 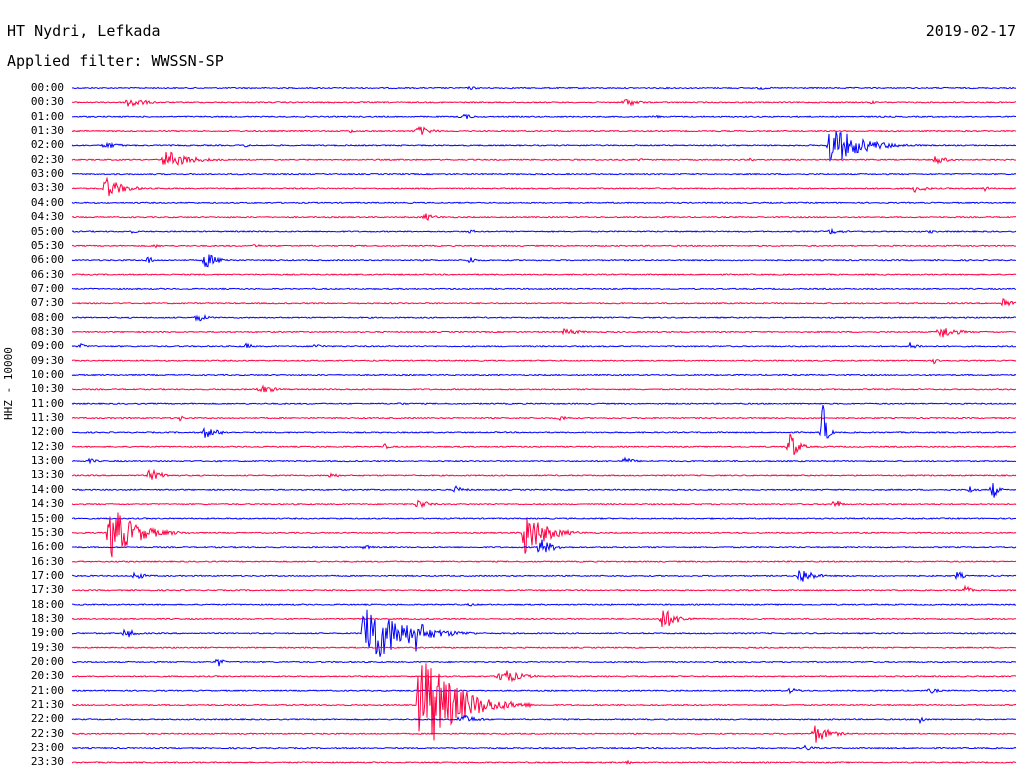 I want to click on time-label: 02:30, so click(x=47, y=159).